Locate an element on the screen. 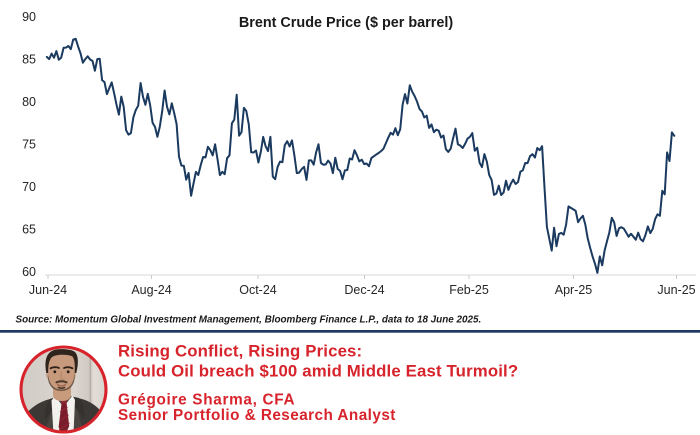  svg-text: 85 is located at coordinates (29, 59).